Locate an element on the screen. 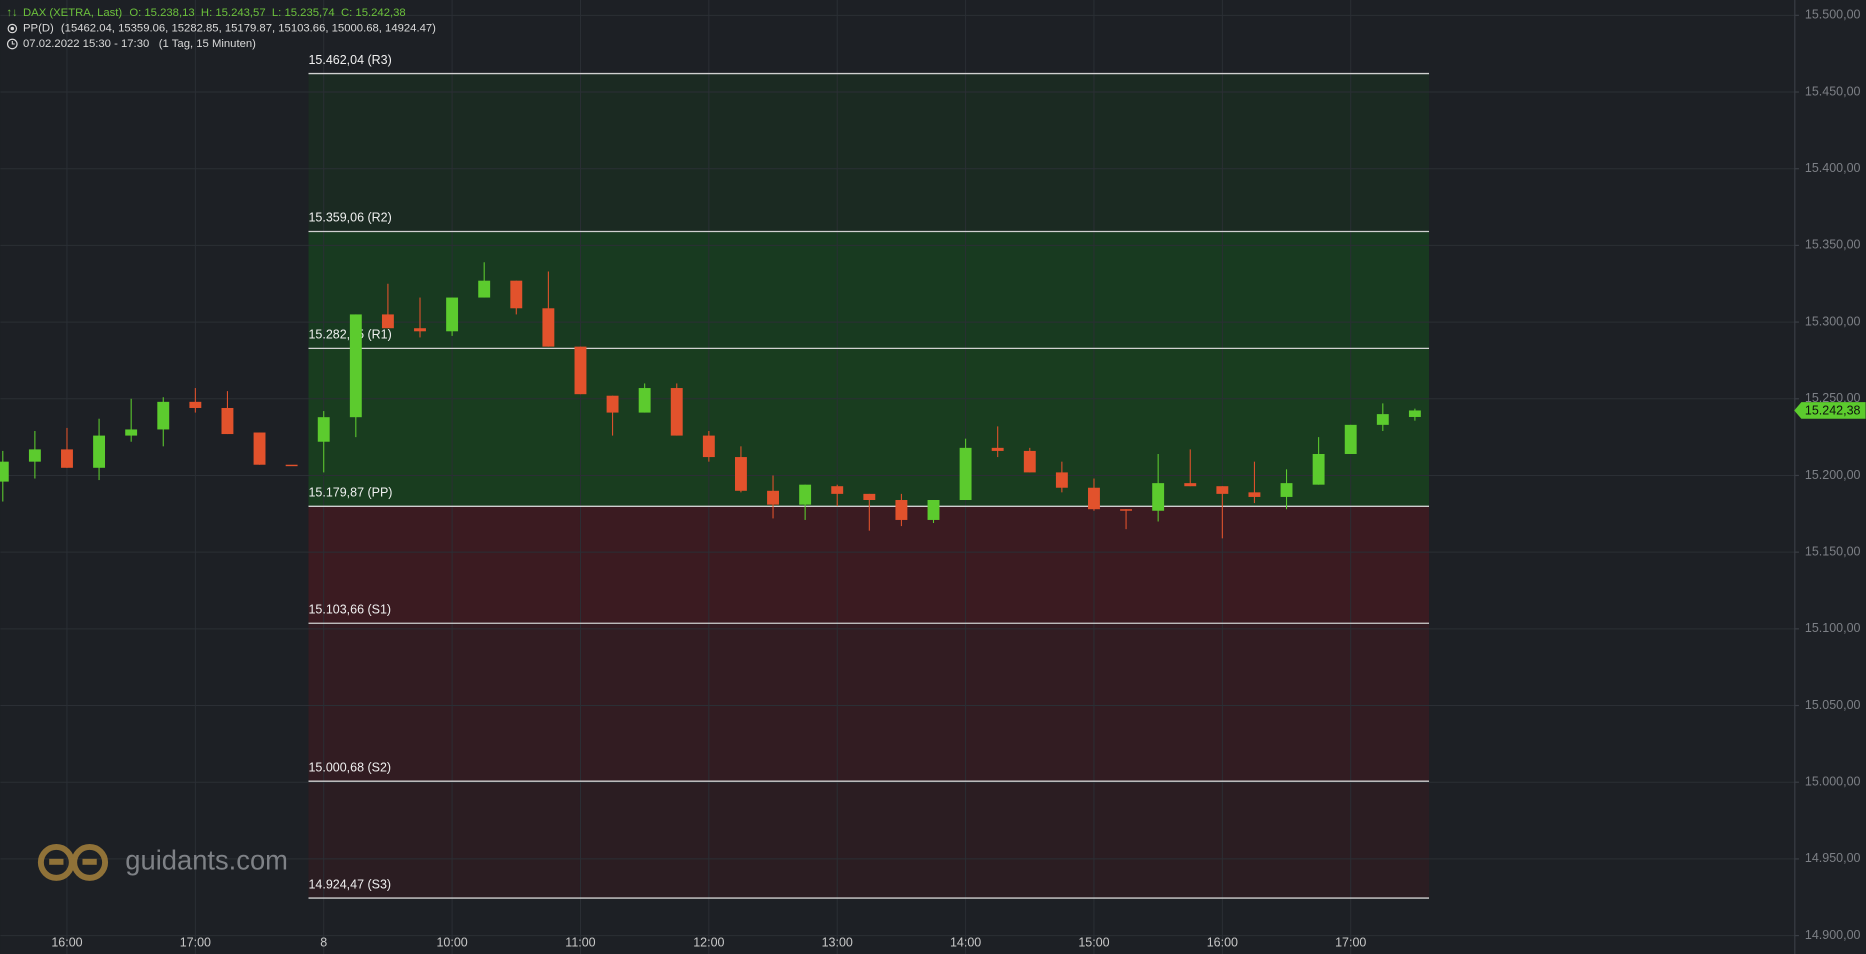  last-price-badge is located at coordinates (1830, 410).